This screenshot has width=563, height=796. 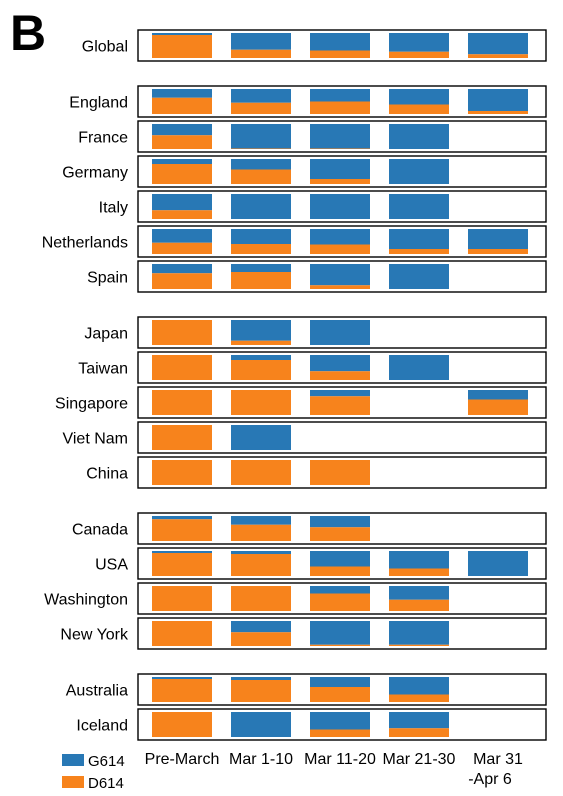 What do you see at coordinates (106, 334) in the screenshot?
I see `region-label: Japan` at bounding box center [106, 334].